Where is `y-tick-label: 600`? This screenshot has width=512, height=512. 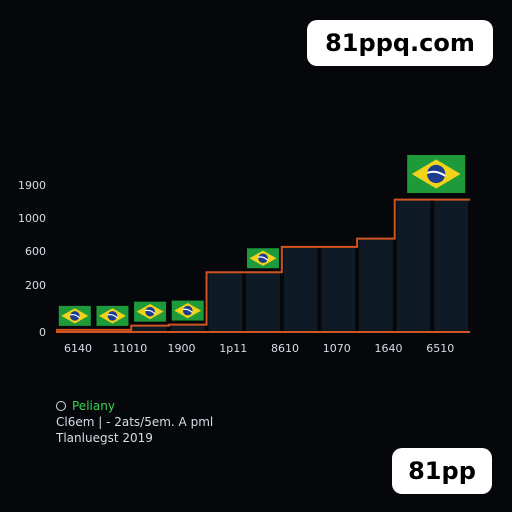 y-tick-label: 600 is located at coordinates (35, 251).